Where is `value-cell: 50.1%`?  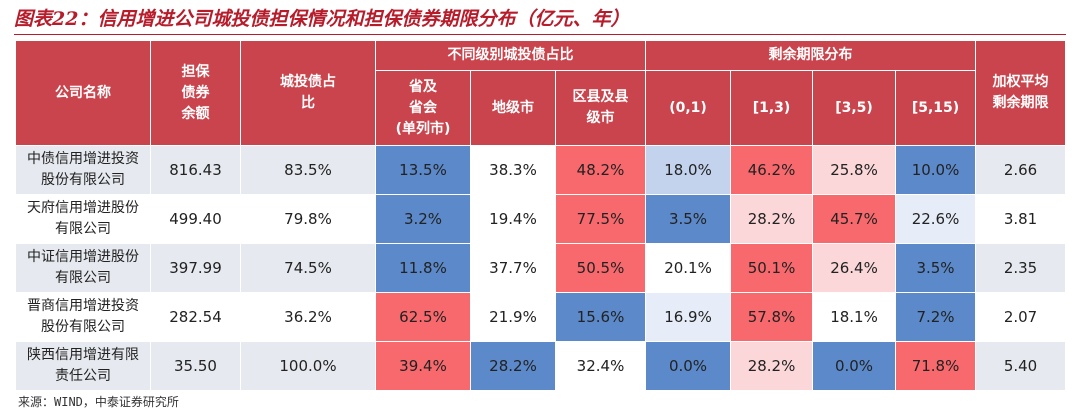 value-cell: 50.1% is located at coordinates (772, 268).